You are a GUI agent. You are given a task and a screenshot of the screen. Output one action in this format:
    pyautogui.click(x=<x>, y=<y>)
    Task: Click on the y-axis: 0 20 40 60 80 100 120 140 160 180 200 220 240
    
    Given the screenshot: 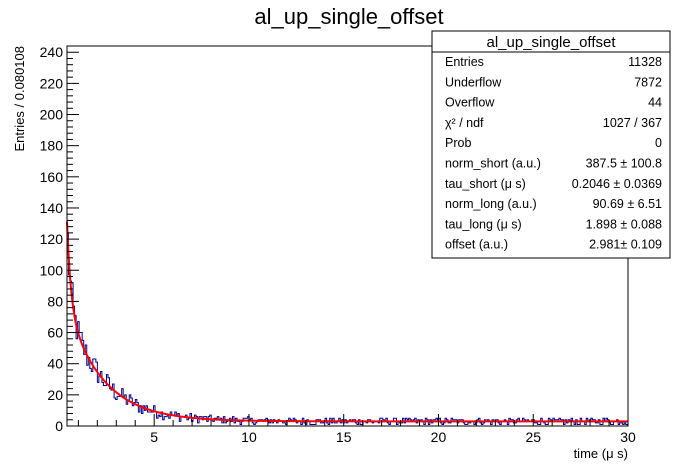 What is the action you would take?
    pyautogui.click(x=59, y=239)
    